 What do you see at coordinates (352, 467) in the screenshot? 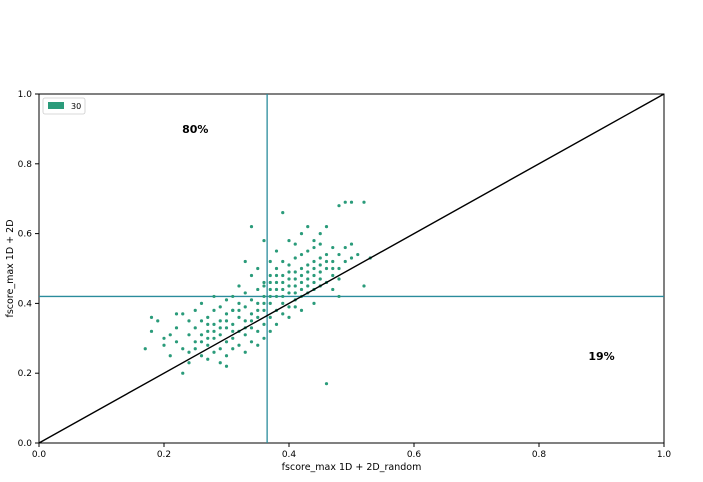
I see `x-axis-label: fscore_max 1D + 2D_random` at bounding box center [352, 467].